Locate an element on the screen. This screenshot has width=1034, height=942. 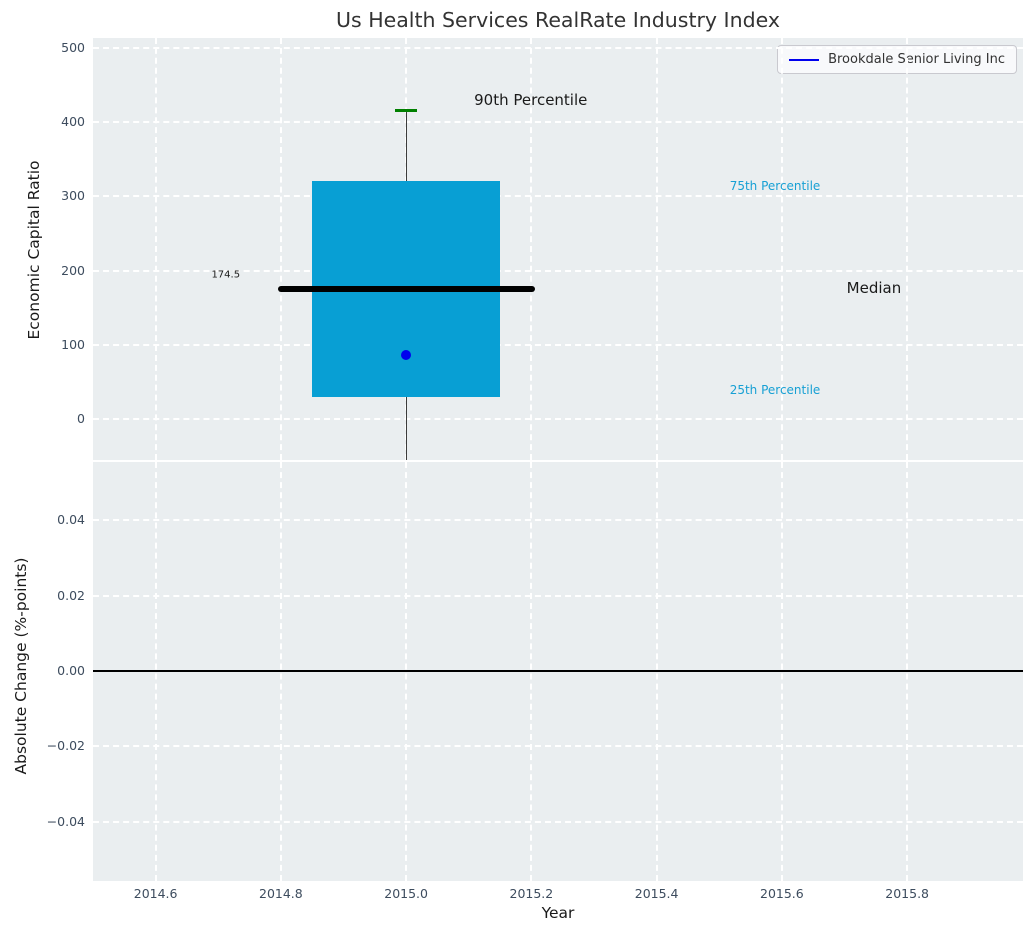
legend-label: Brookdale Senior Living Inc is located at coordinates (916, 59).